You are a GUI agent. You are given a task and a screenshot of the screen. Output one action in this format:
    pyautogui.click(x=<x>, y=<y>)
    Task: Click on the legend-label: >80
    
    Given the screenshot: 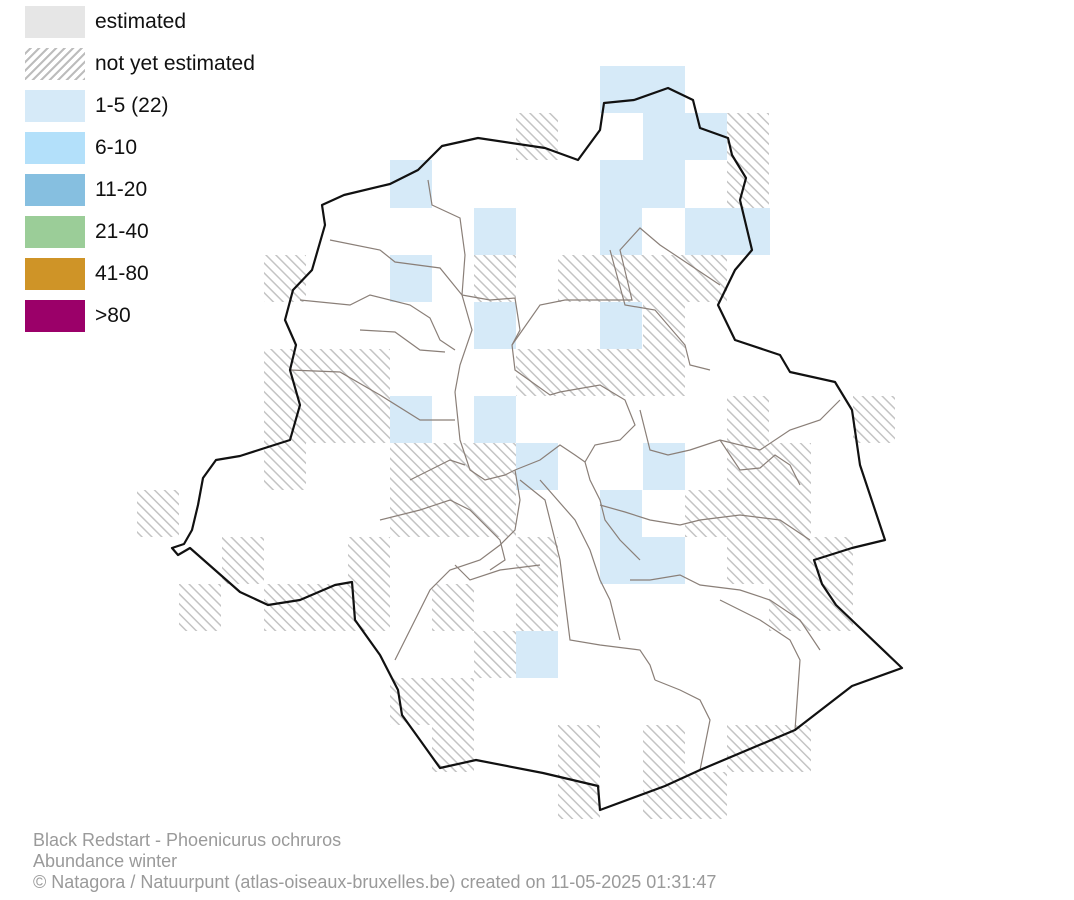 What is the action you would take?
    pyautogui.click(x=113, y=315)
    